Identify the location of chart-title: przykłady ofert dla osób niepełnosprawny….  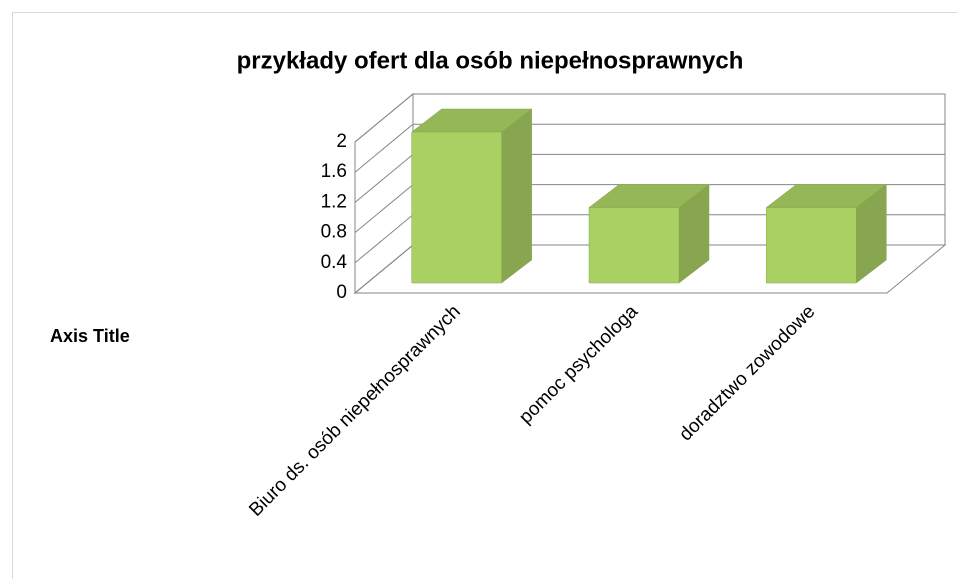
(490, 60).